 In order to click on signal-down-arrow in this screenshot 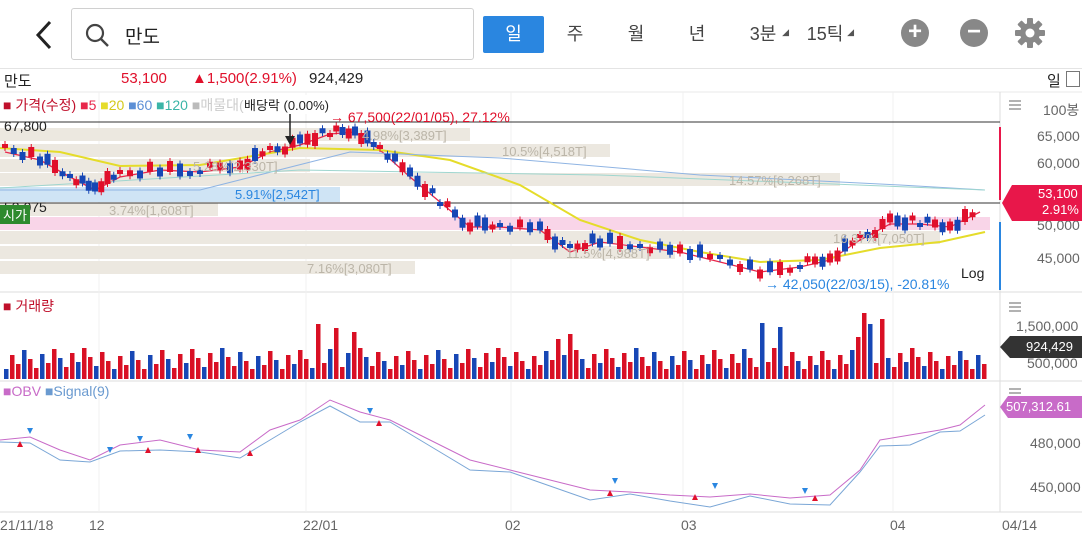, I will do `click(110, 450)`.